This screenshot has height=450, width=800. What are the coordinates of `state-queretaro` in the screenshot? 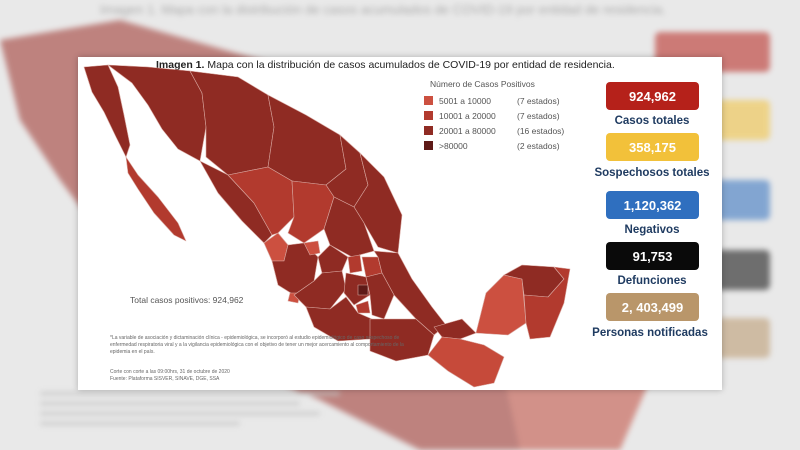 It's located at (355, 264).